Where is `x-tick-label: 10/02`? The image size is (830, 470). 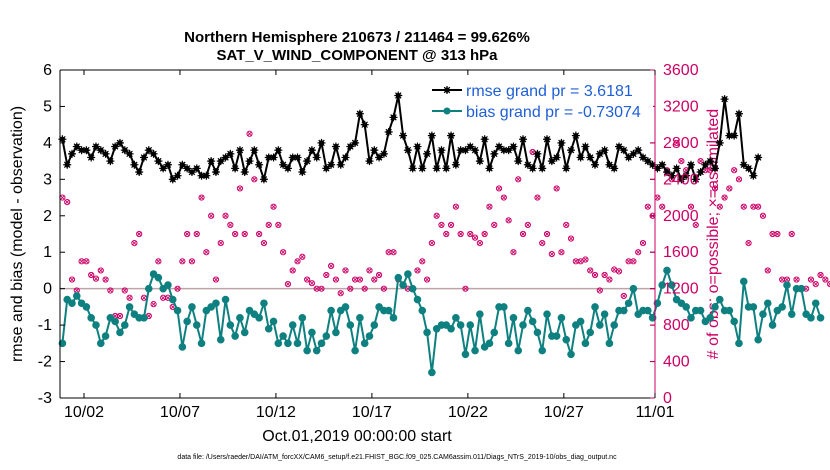 x-tick-label: 10/02 is located at coordinates (84, 412).